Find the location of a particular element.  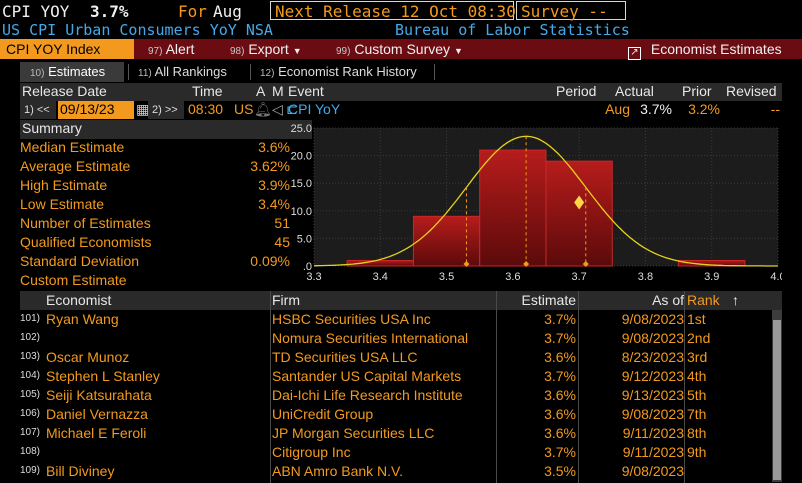

next-release-button: 2) >> is located at coordinates (166, 110).